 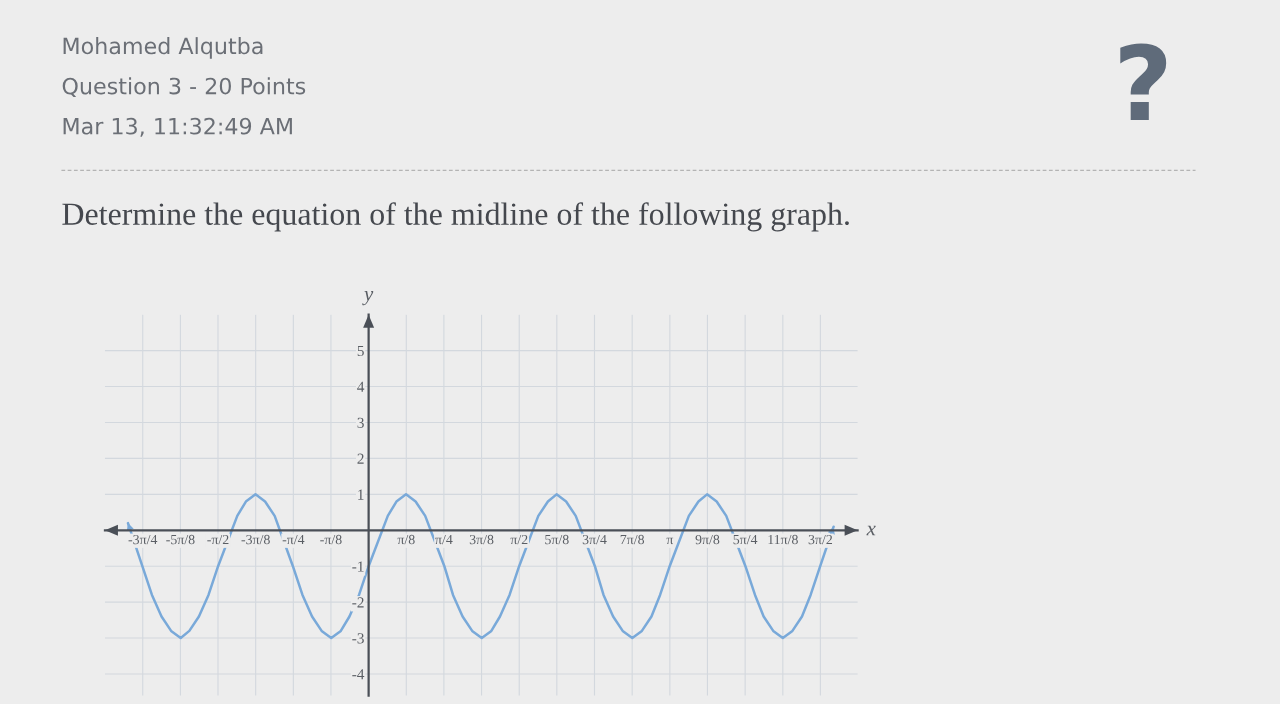 What do you see at coordinates (820, 539) in the screenshot?
I see `x-tick-label: 3π/2` at bounding box center [820, 539].